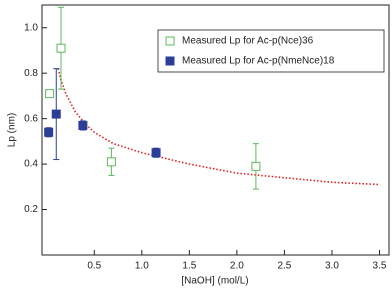 The height and width of the screenshot is (290, 392). Describe the element at coordinates (31, 27) in the screenshot. I see `y-tick-label: 1.0` at that location.